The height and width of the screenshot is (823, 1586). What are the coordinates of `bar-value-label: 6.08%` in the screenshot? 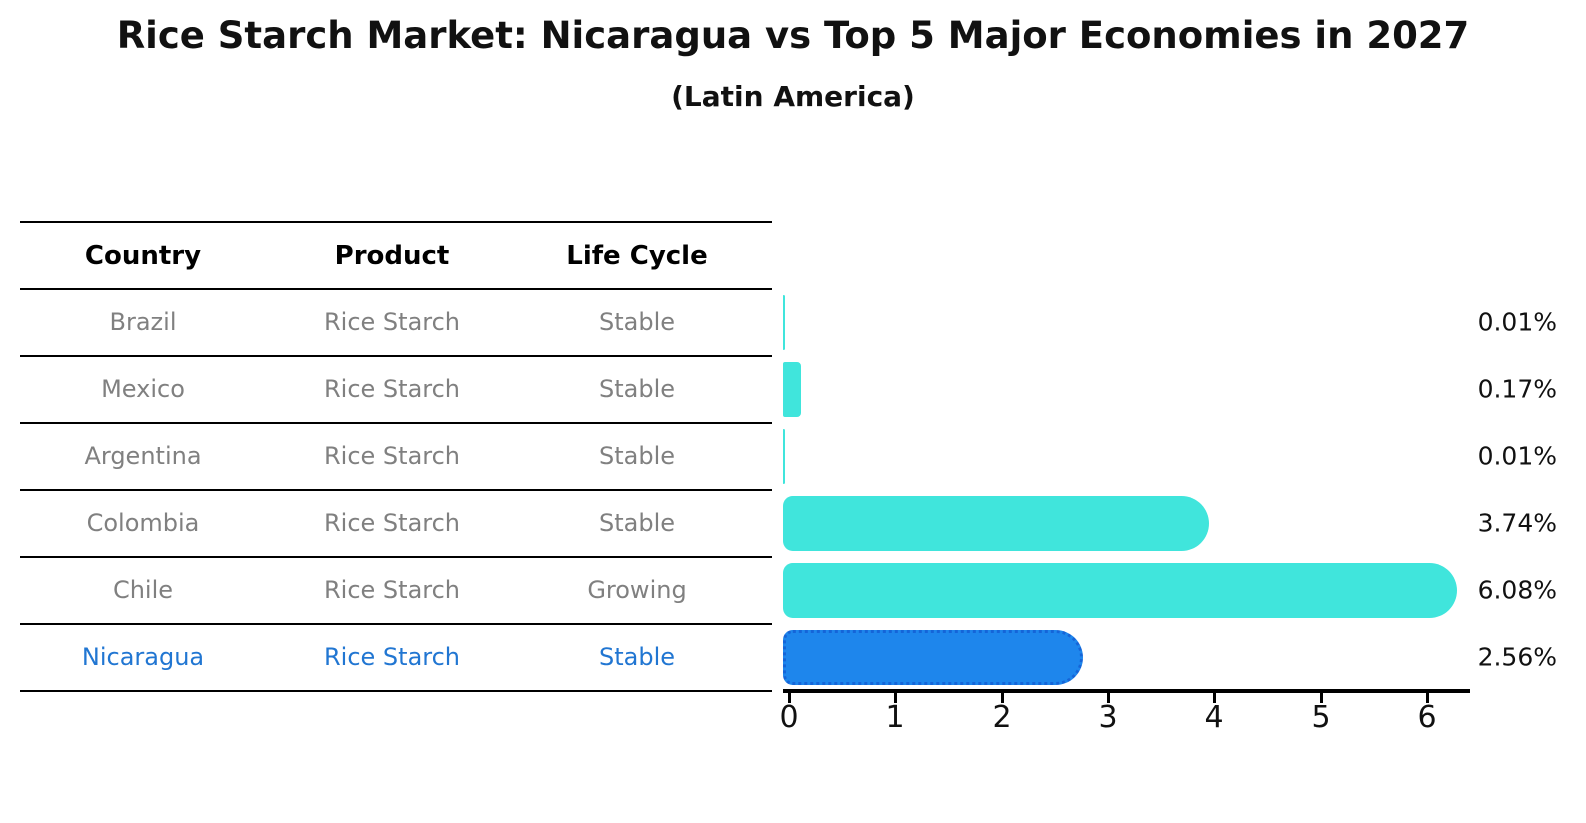 It's located at (1517, 590).